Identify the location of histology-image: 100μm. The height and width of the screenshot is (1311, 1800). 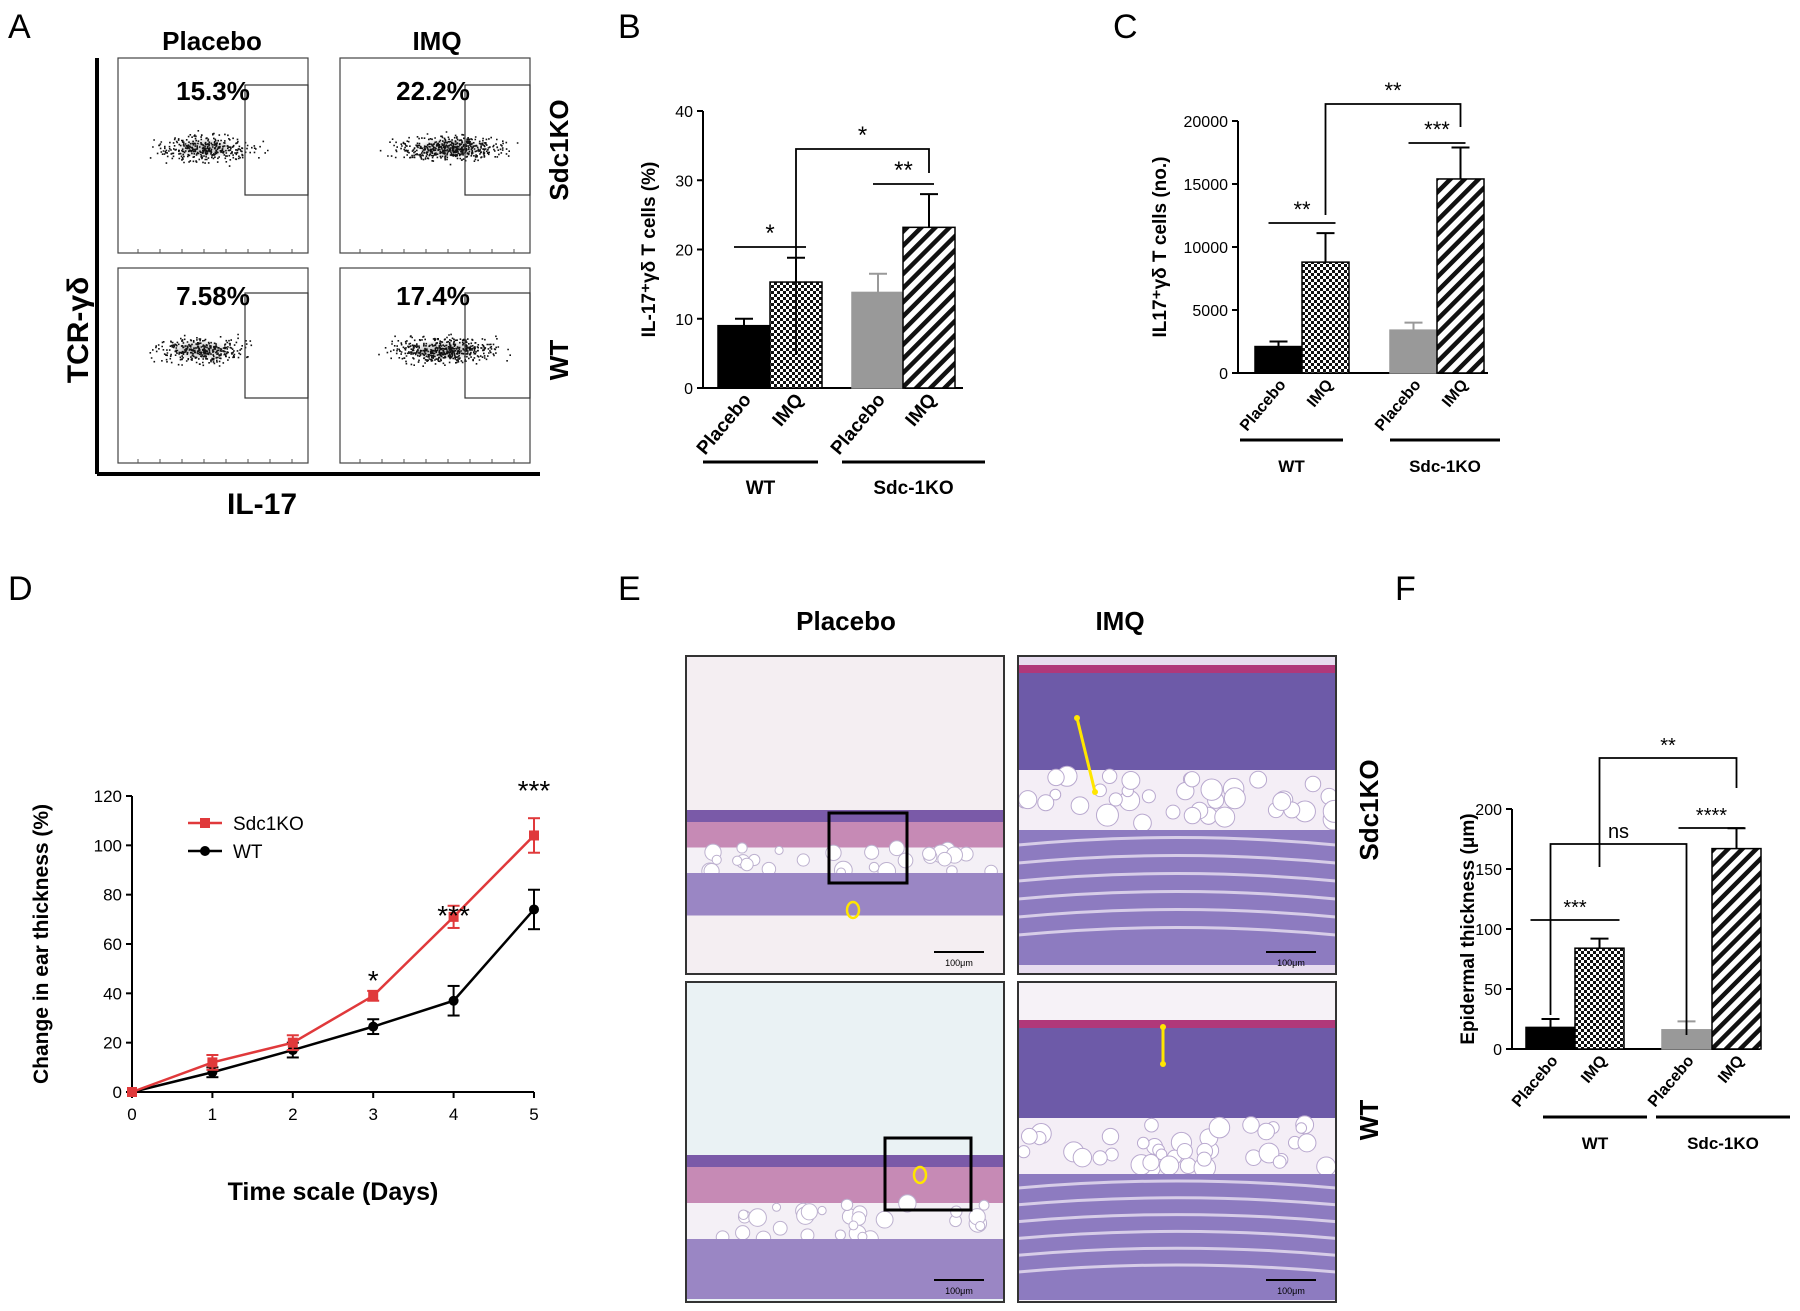
(1177, 815).